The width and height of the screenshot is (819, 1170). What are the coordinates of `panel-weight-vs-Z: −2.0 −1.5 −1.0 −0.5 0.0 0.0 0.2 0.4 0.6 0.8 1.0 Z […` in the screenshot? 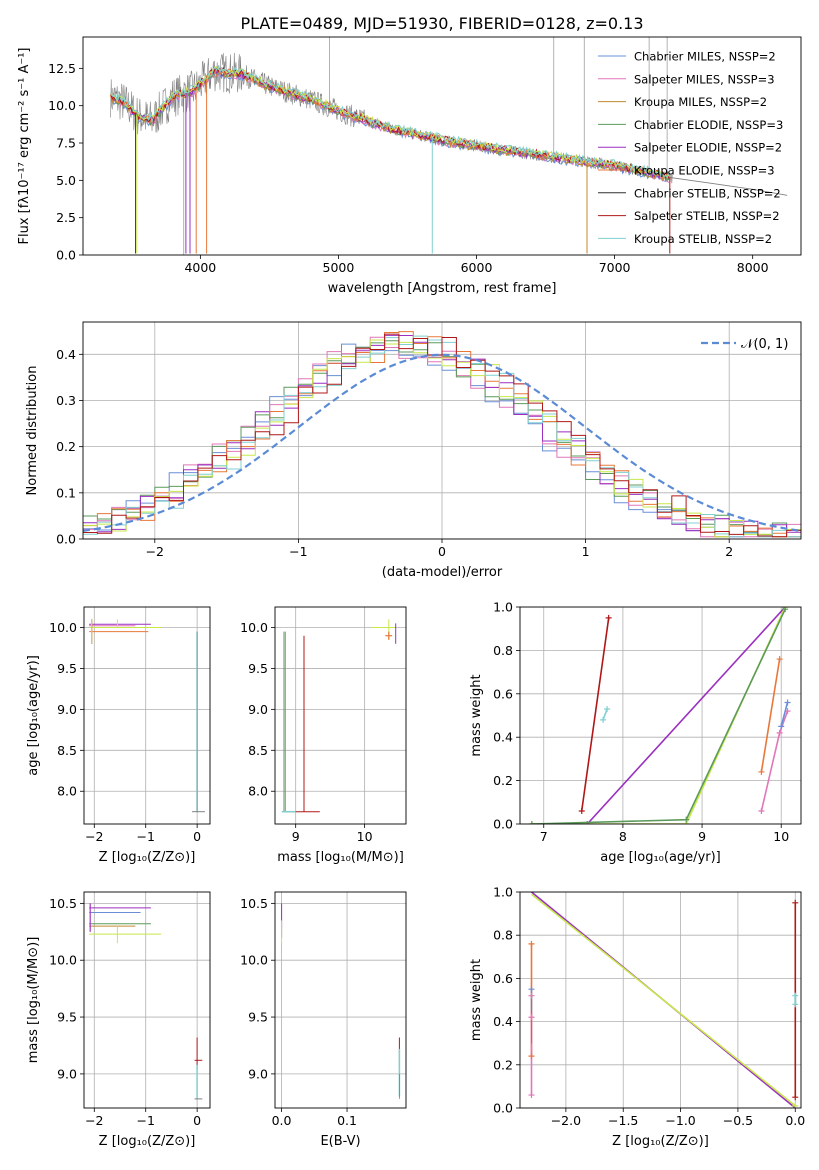 It's located at (637, 1017).